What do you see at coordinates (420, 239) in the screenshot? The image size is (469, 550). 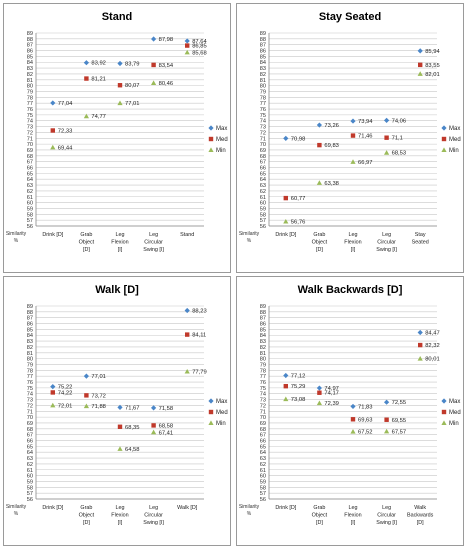 I see `x-tick-label-stay-seated: Stay Seated` at bounding box center [420, 239].